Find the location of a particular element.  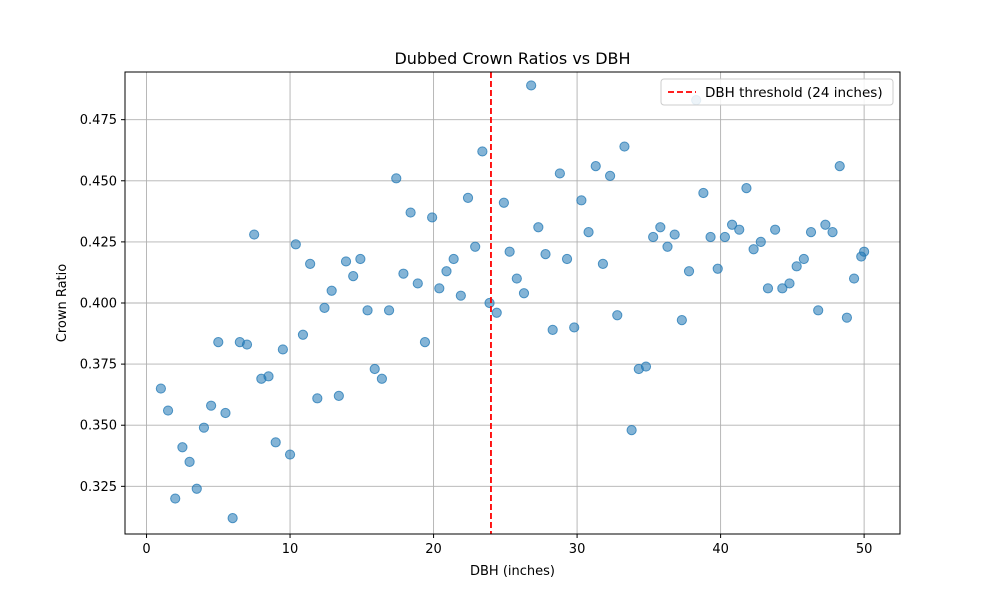

x-tick-label: 30 is located at coordinates (577, 549).